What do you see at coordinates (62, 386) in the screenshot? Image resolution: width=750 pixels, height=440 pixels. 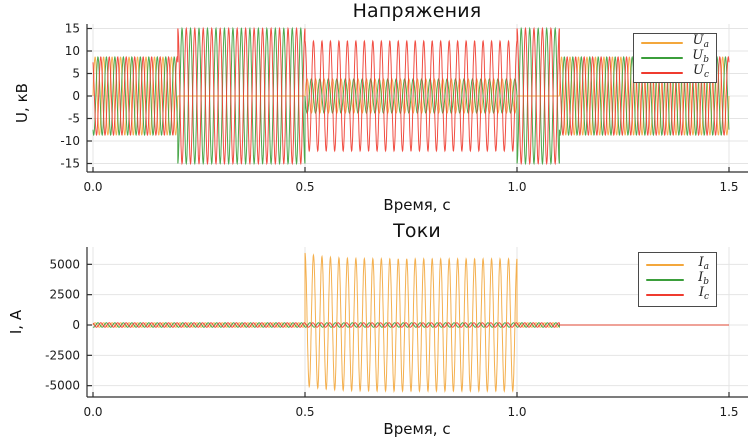 I see `y-tick-label: -5000` at bounding box center [62, 386].